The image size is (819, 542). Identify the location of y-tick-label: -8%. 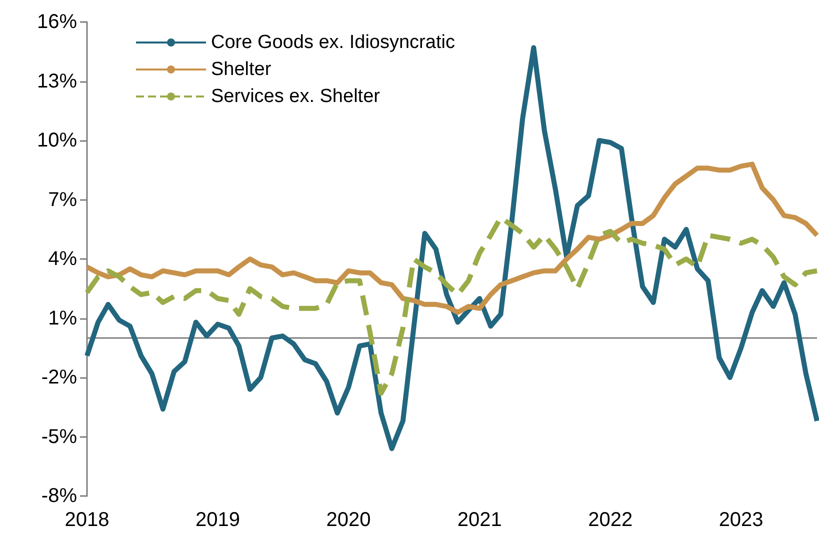
(59, 496).